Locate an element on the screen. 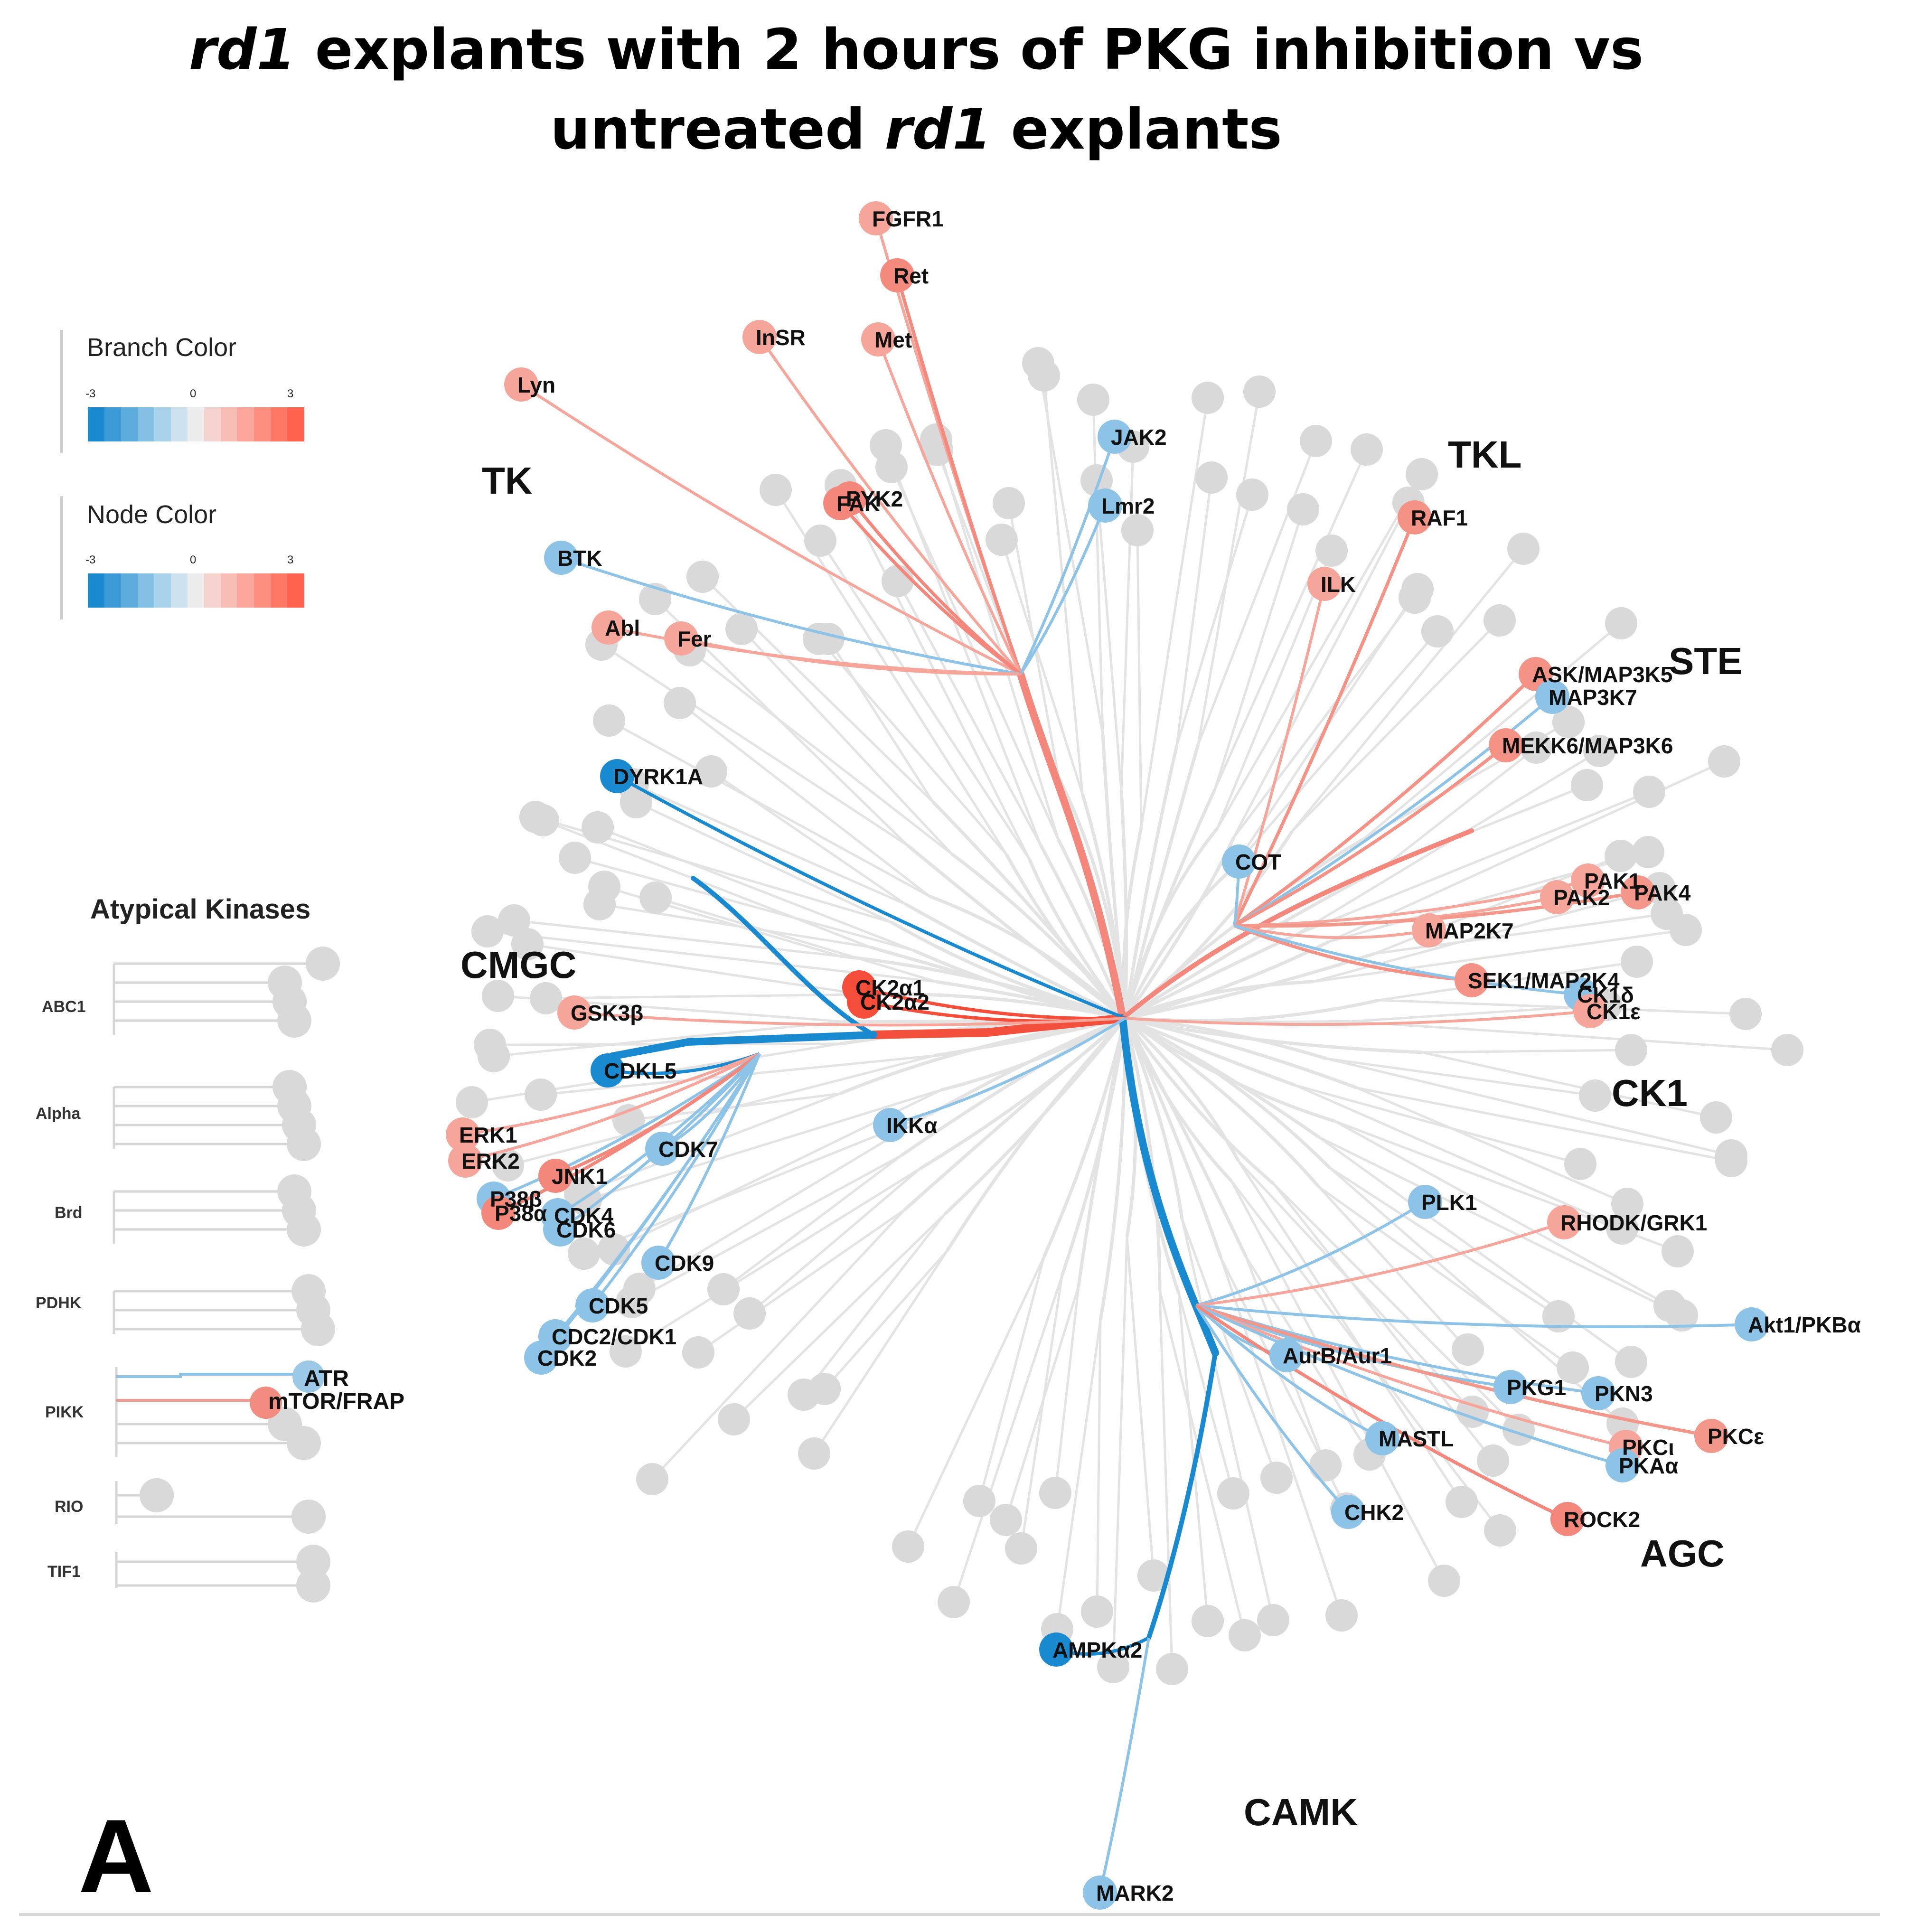 The image size is (1906, 1932). legend-branch-label: Branch Color is located at coordinates (161, 348).